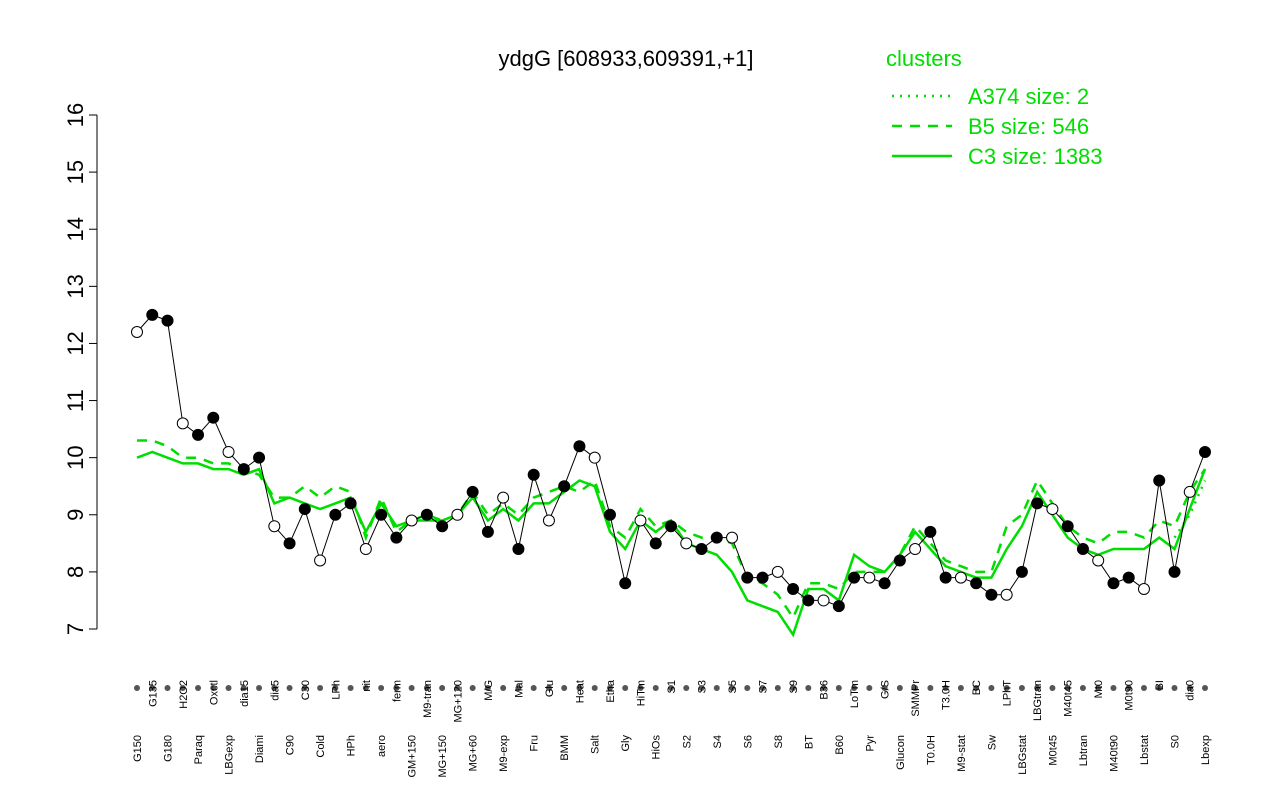  What do you see at coordinates (443, 756) in the screenshot?
I see `x-tick-label: MG+150` at bounding box center [443, 756].